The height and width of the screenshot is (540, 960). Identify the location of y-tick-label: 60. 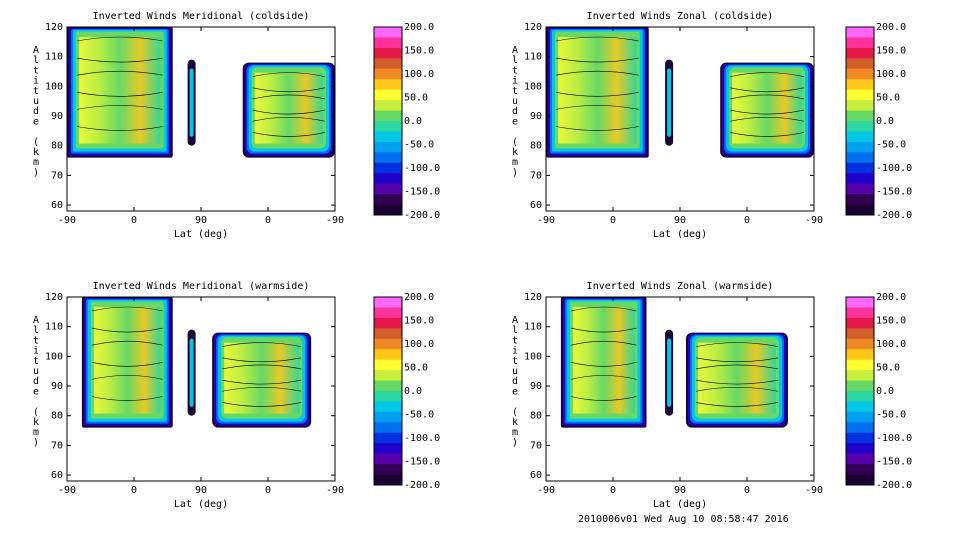
(57, 475).